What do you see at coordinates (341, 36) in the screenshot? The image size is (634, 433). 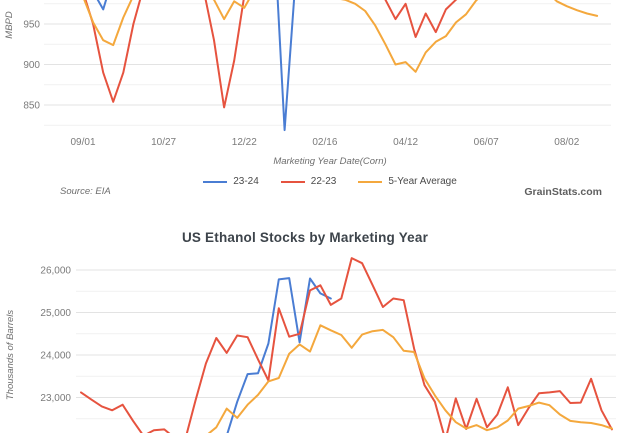 I see `series-line-5-year-average` at bounding box center [341, 36].